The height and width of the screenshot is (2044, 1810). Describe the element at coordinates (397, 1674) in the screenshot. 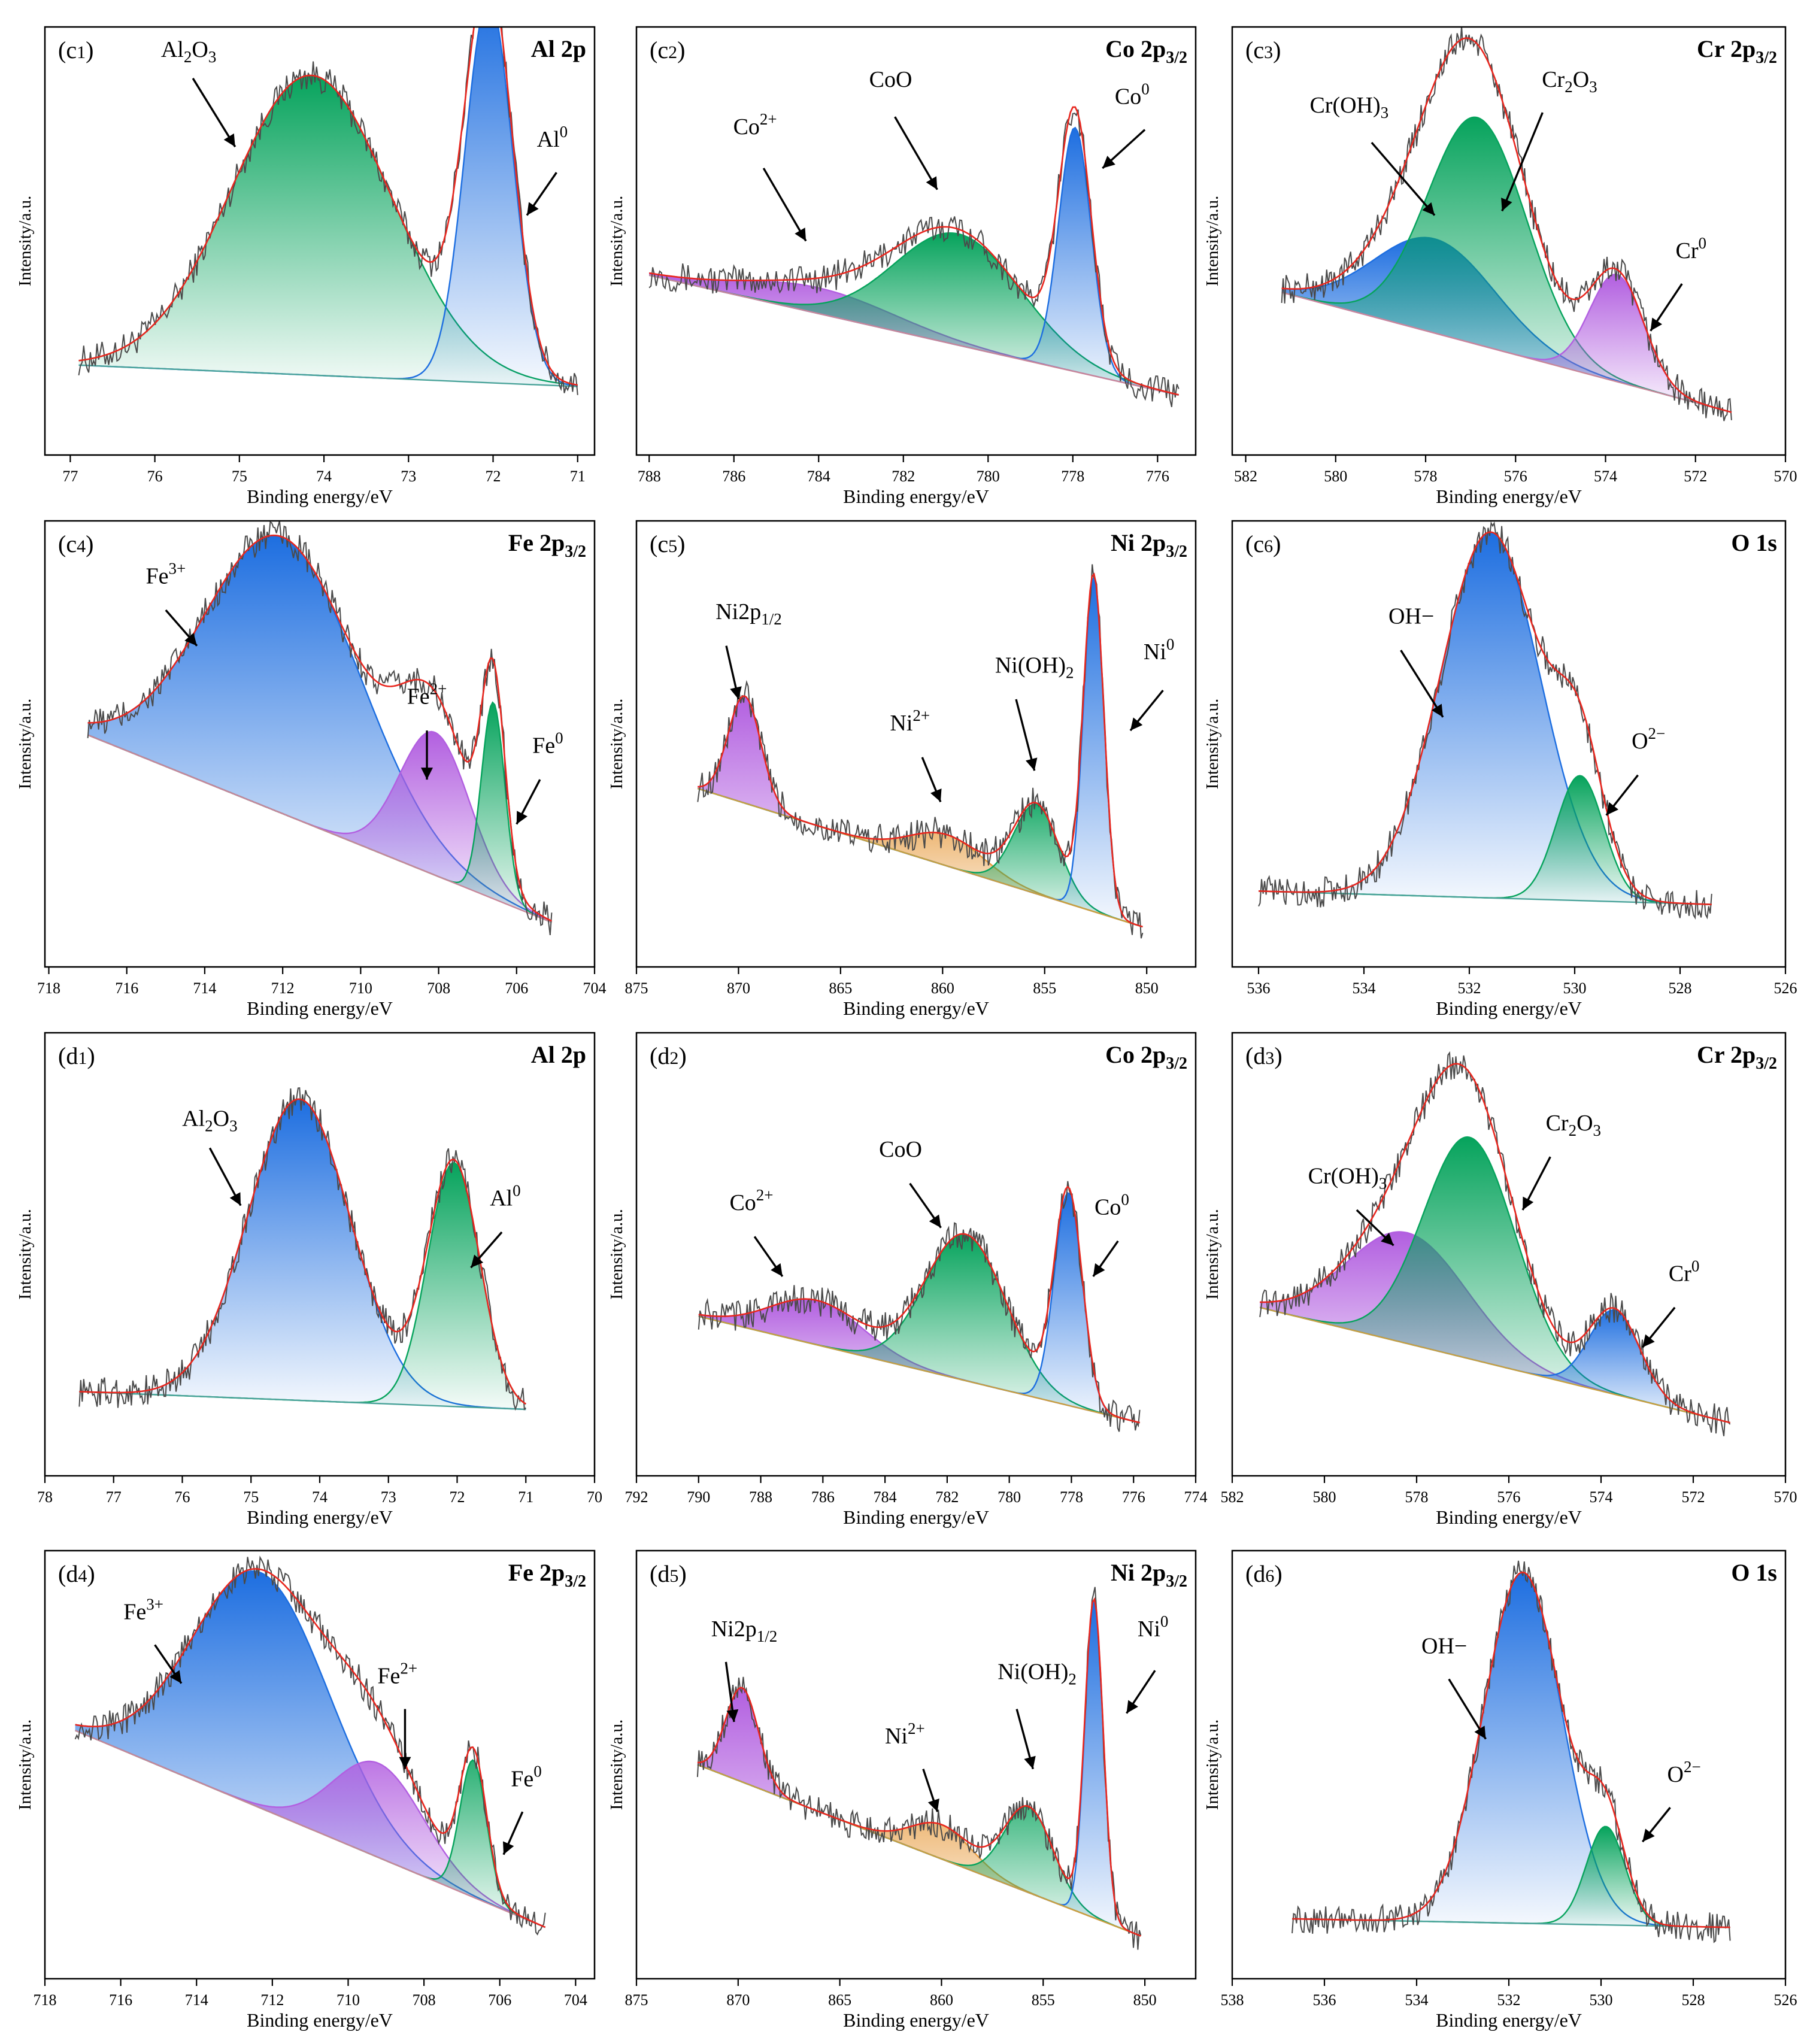

I see `annotation-label: Fe2+` at that location.